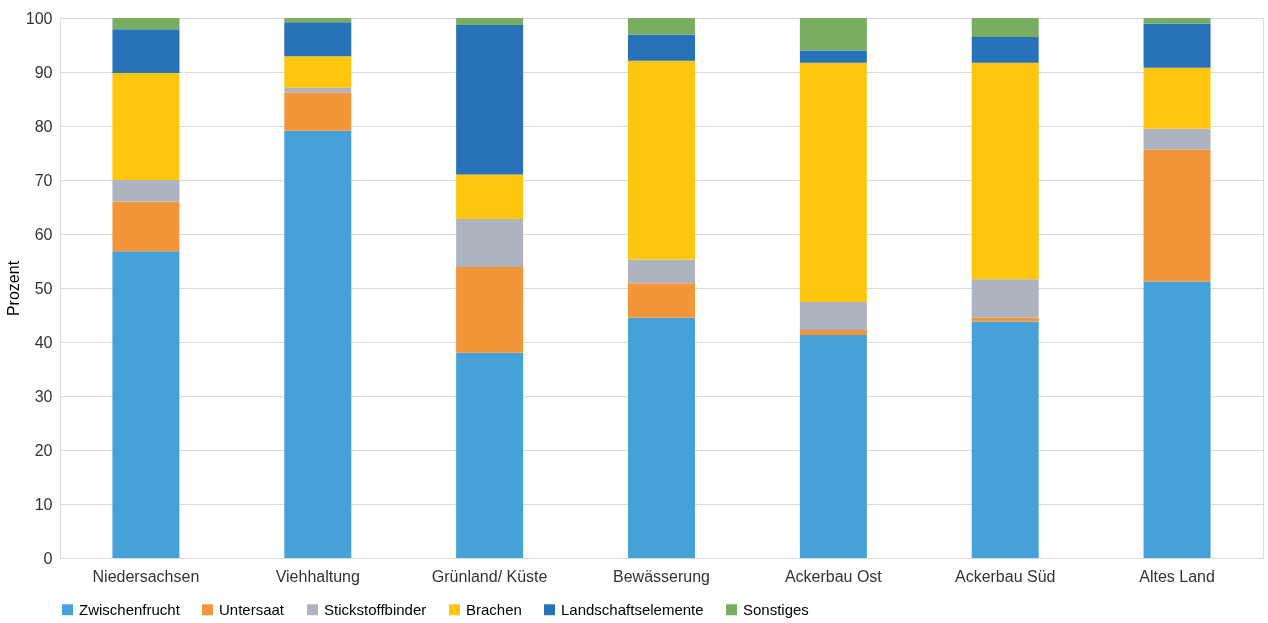 The width and height of the screenshot is (1268, 623). I want to click on legend-label: Landschaftselemente, so click(632, 609).